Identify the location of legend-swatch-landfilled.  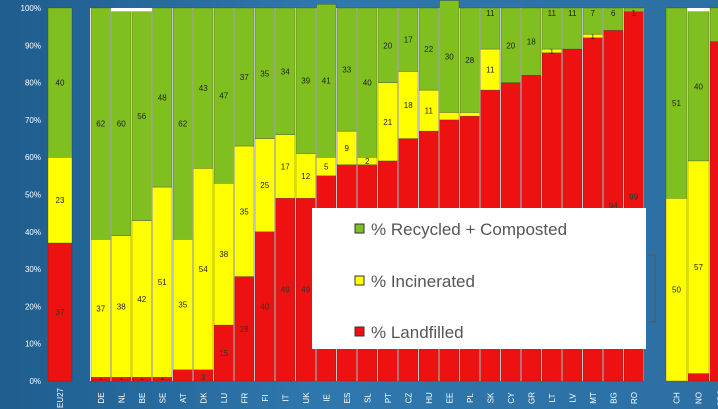
(359, 331).